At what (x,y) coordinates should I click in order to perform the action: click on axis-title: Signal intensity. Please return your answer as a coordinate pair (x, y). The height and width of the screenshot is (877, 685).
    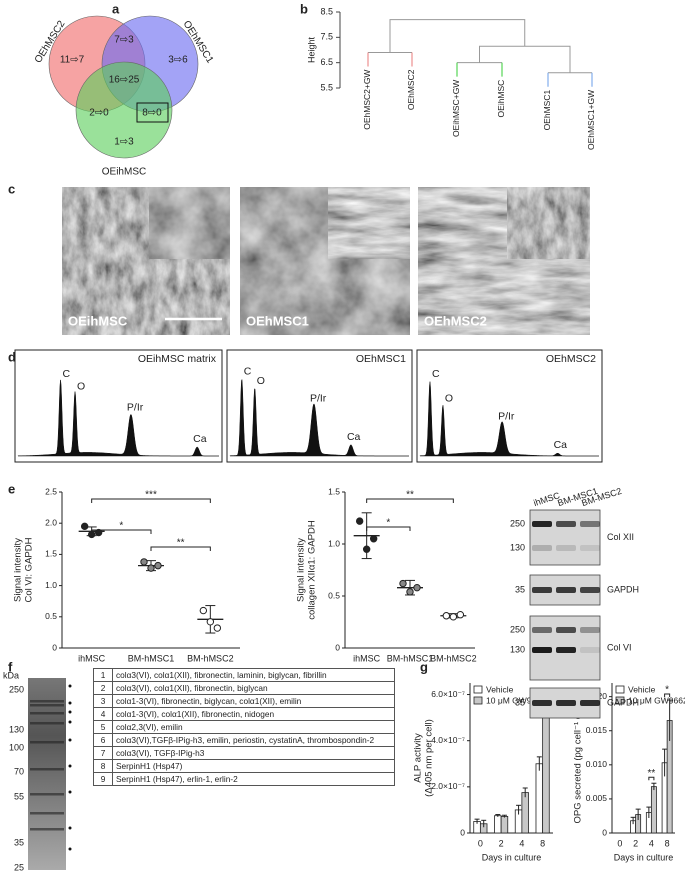
    Looking at the image, I should click on (301, 570).